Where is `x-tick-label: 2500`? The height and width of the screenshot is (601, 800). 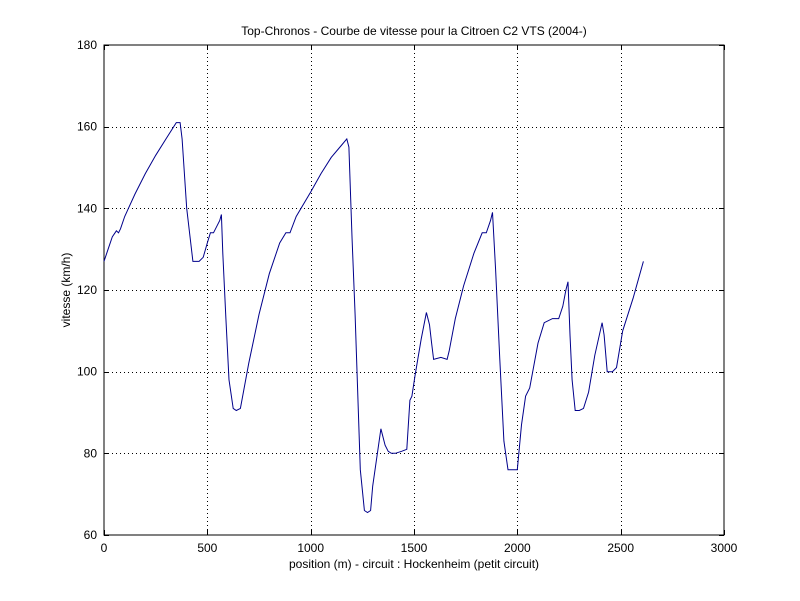 x-tick-label: 2500 is located at coordinates (620, 548).